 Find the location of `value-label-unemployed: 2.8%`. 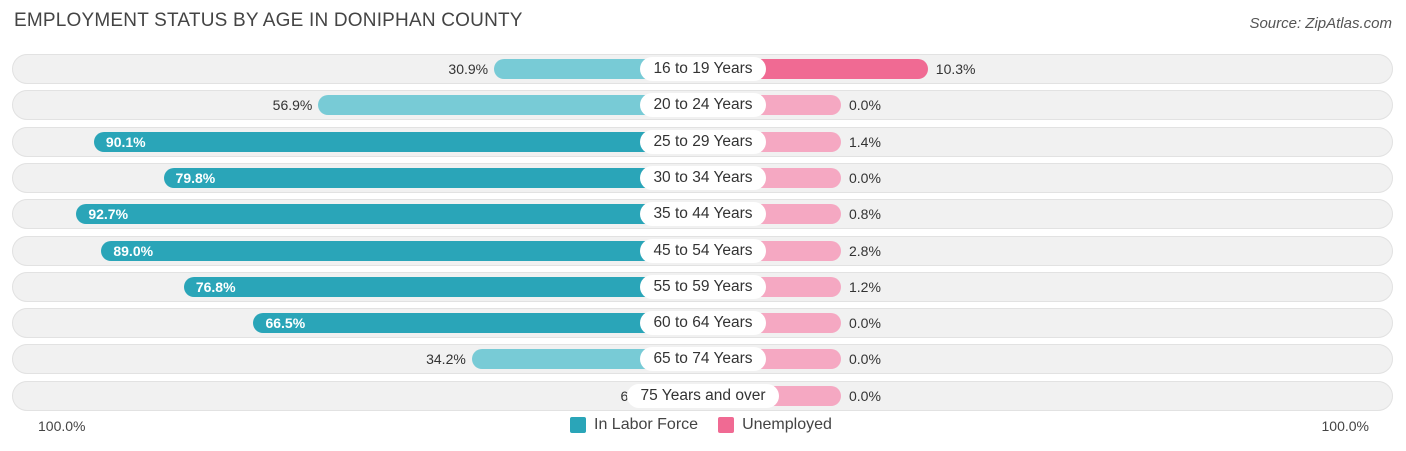

value-label-unemployed: 2.8% is located at coordinates (865, 250).